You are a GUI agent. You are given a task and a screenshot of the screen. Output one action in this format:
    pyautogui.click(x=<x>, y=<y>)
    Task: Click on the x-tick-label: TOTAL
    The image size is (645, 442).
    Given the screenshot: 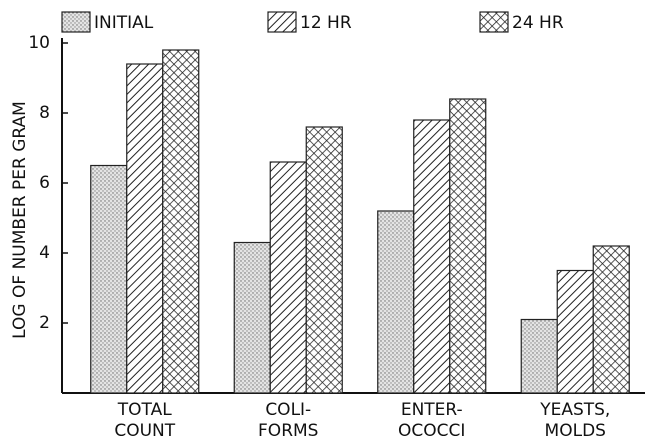 What is the action you would take?
    pyautogui.click(x=144, y=410)
    